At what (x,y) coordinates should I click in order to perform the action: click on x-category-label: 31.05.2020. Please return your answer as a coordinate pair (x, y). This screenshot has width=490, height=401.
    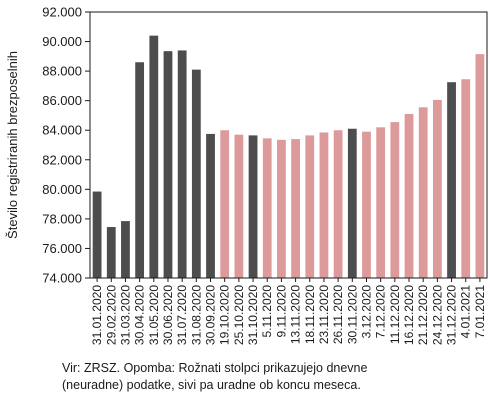
    Looking at the image, I should click on (154, 315).